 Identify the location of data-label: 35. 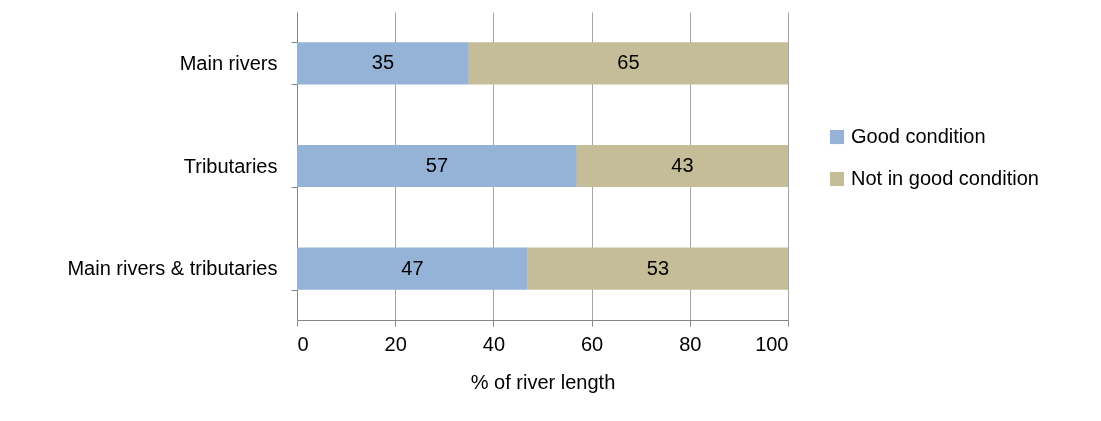
(383, 62).